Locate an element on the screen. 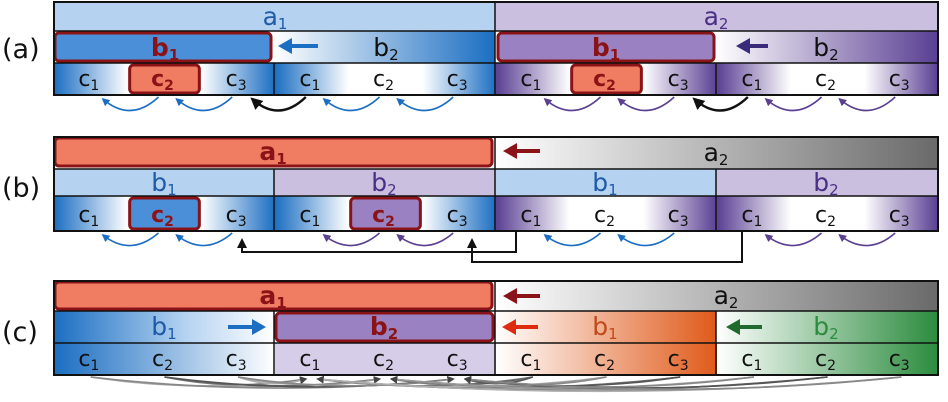  b-label-c-0: b1 is located at coordinates (163, 327).